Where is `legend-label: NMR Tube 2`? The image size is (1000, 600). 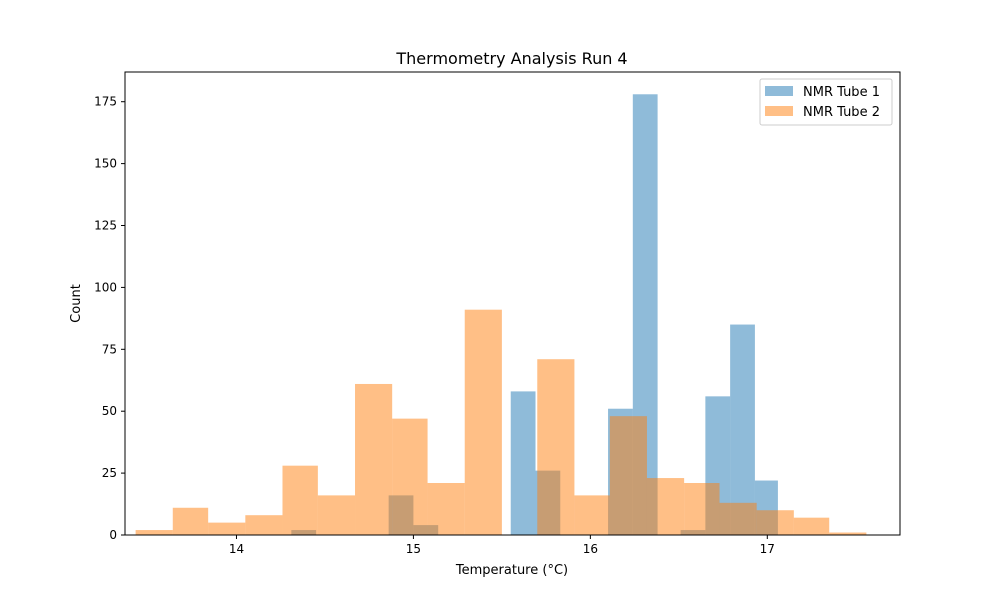 legend-label: NMR Tube 2 is located at coordinates (841, 112).